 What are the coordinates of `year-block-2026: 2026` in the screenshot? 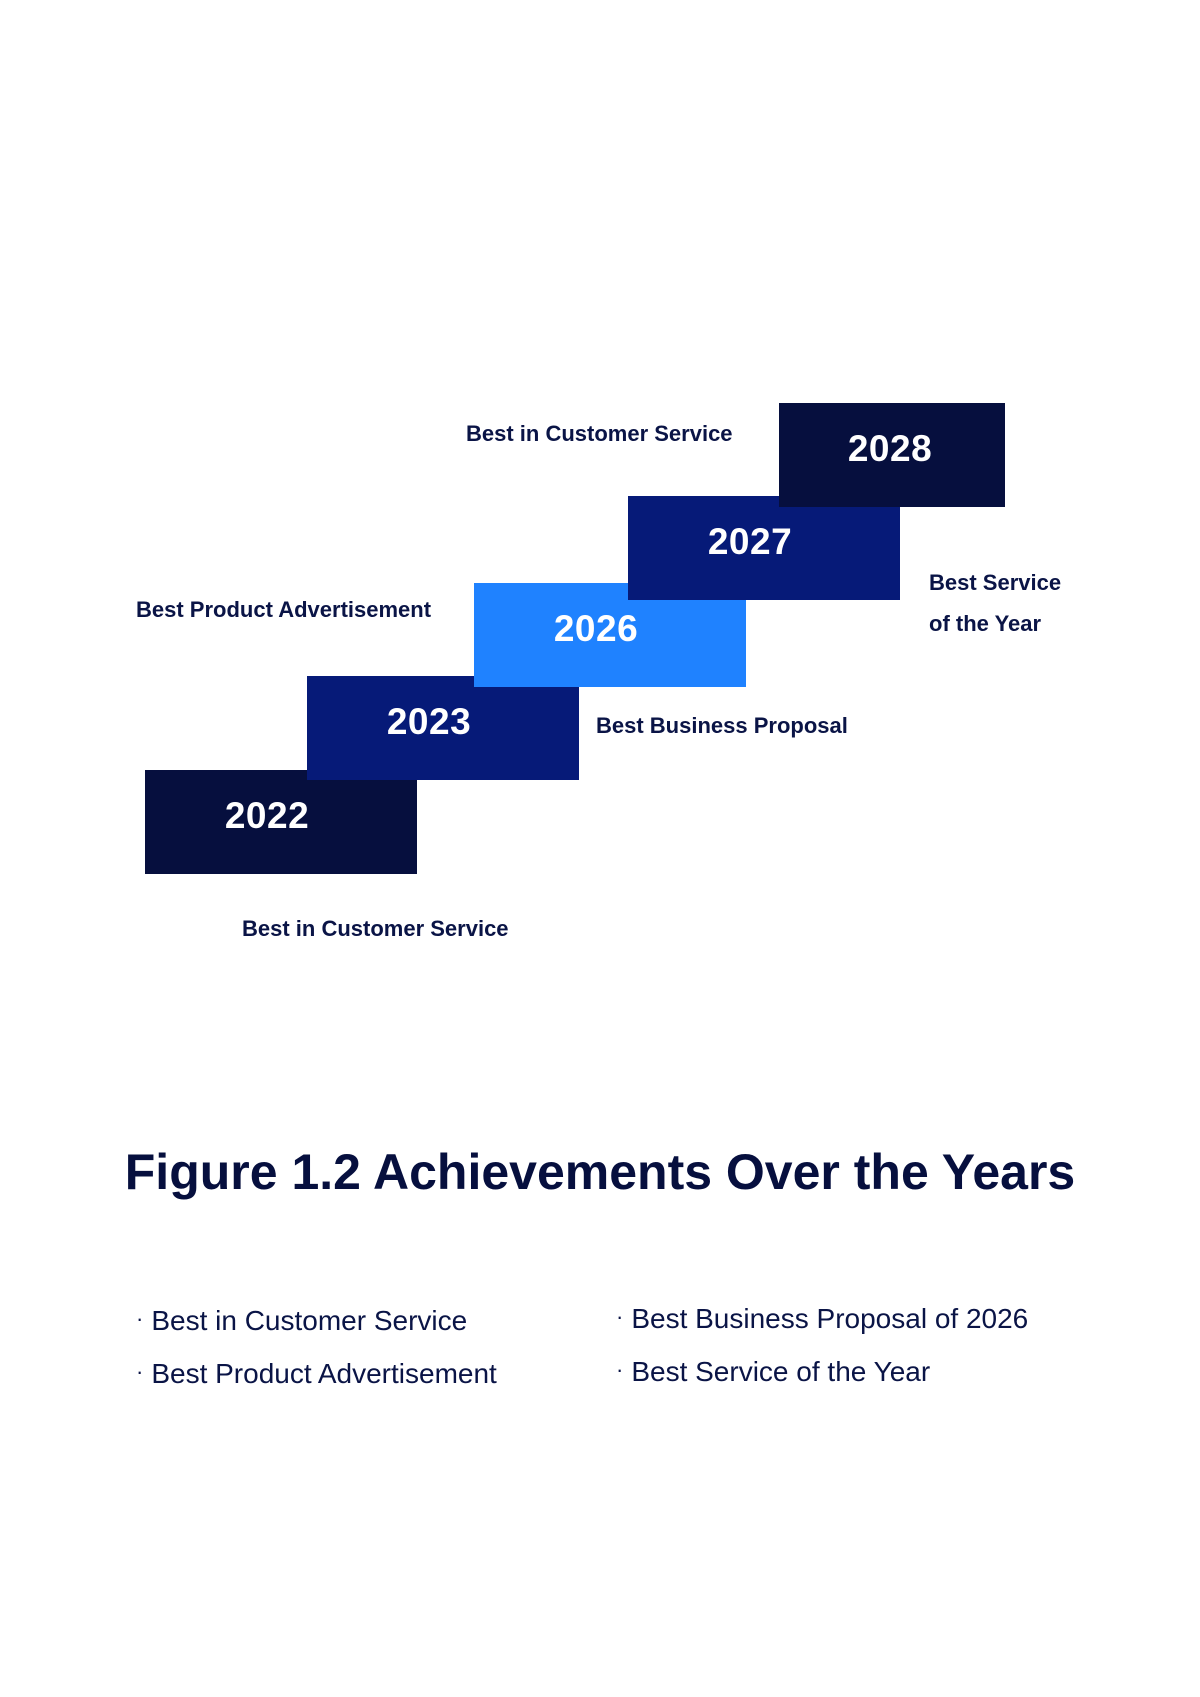 It's located at (610, 635).